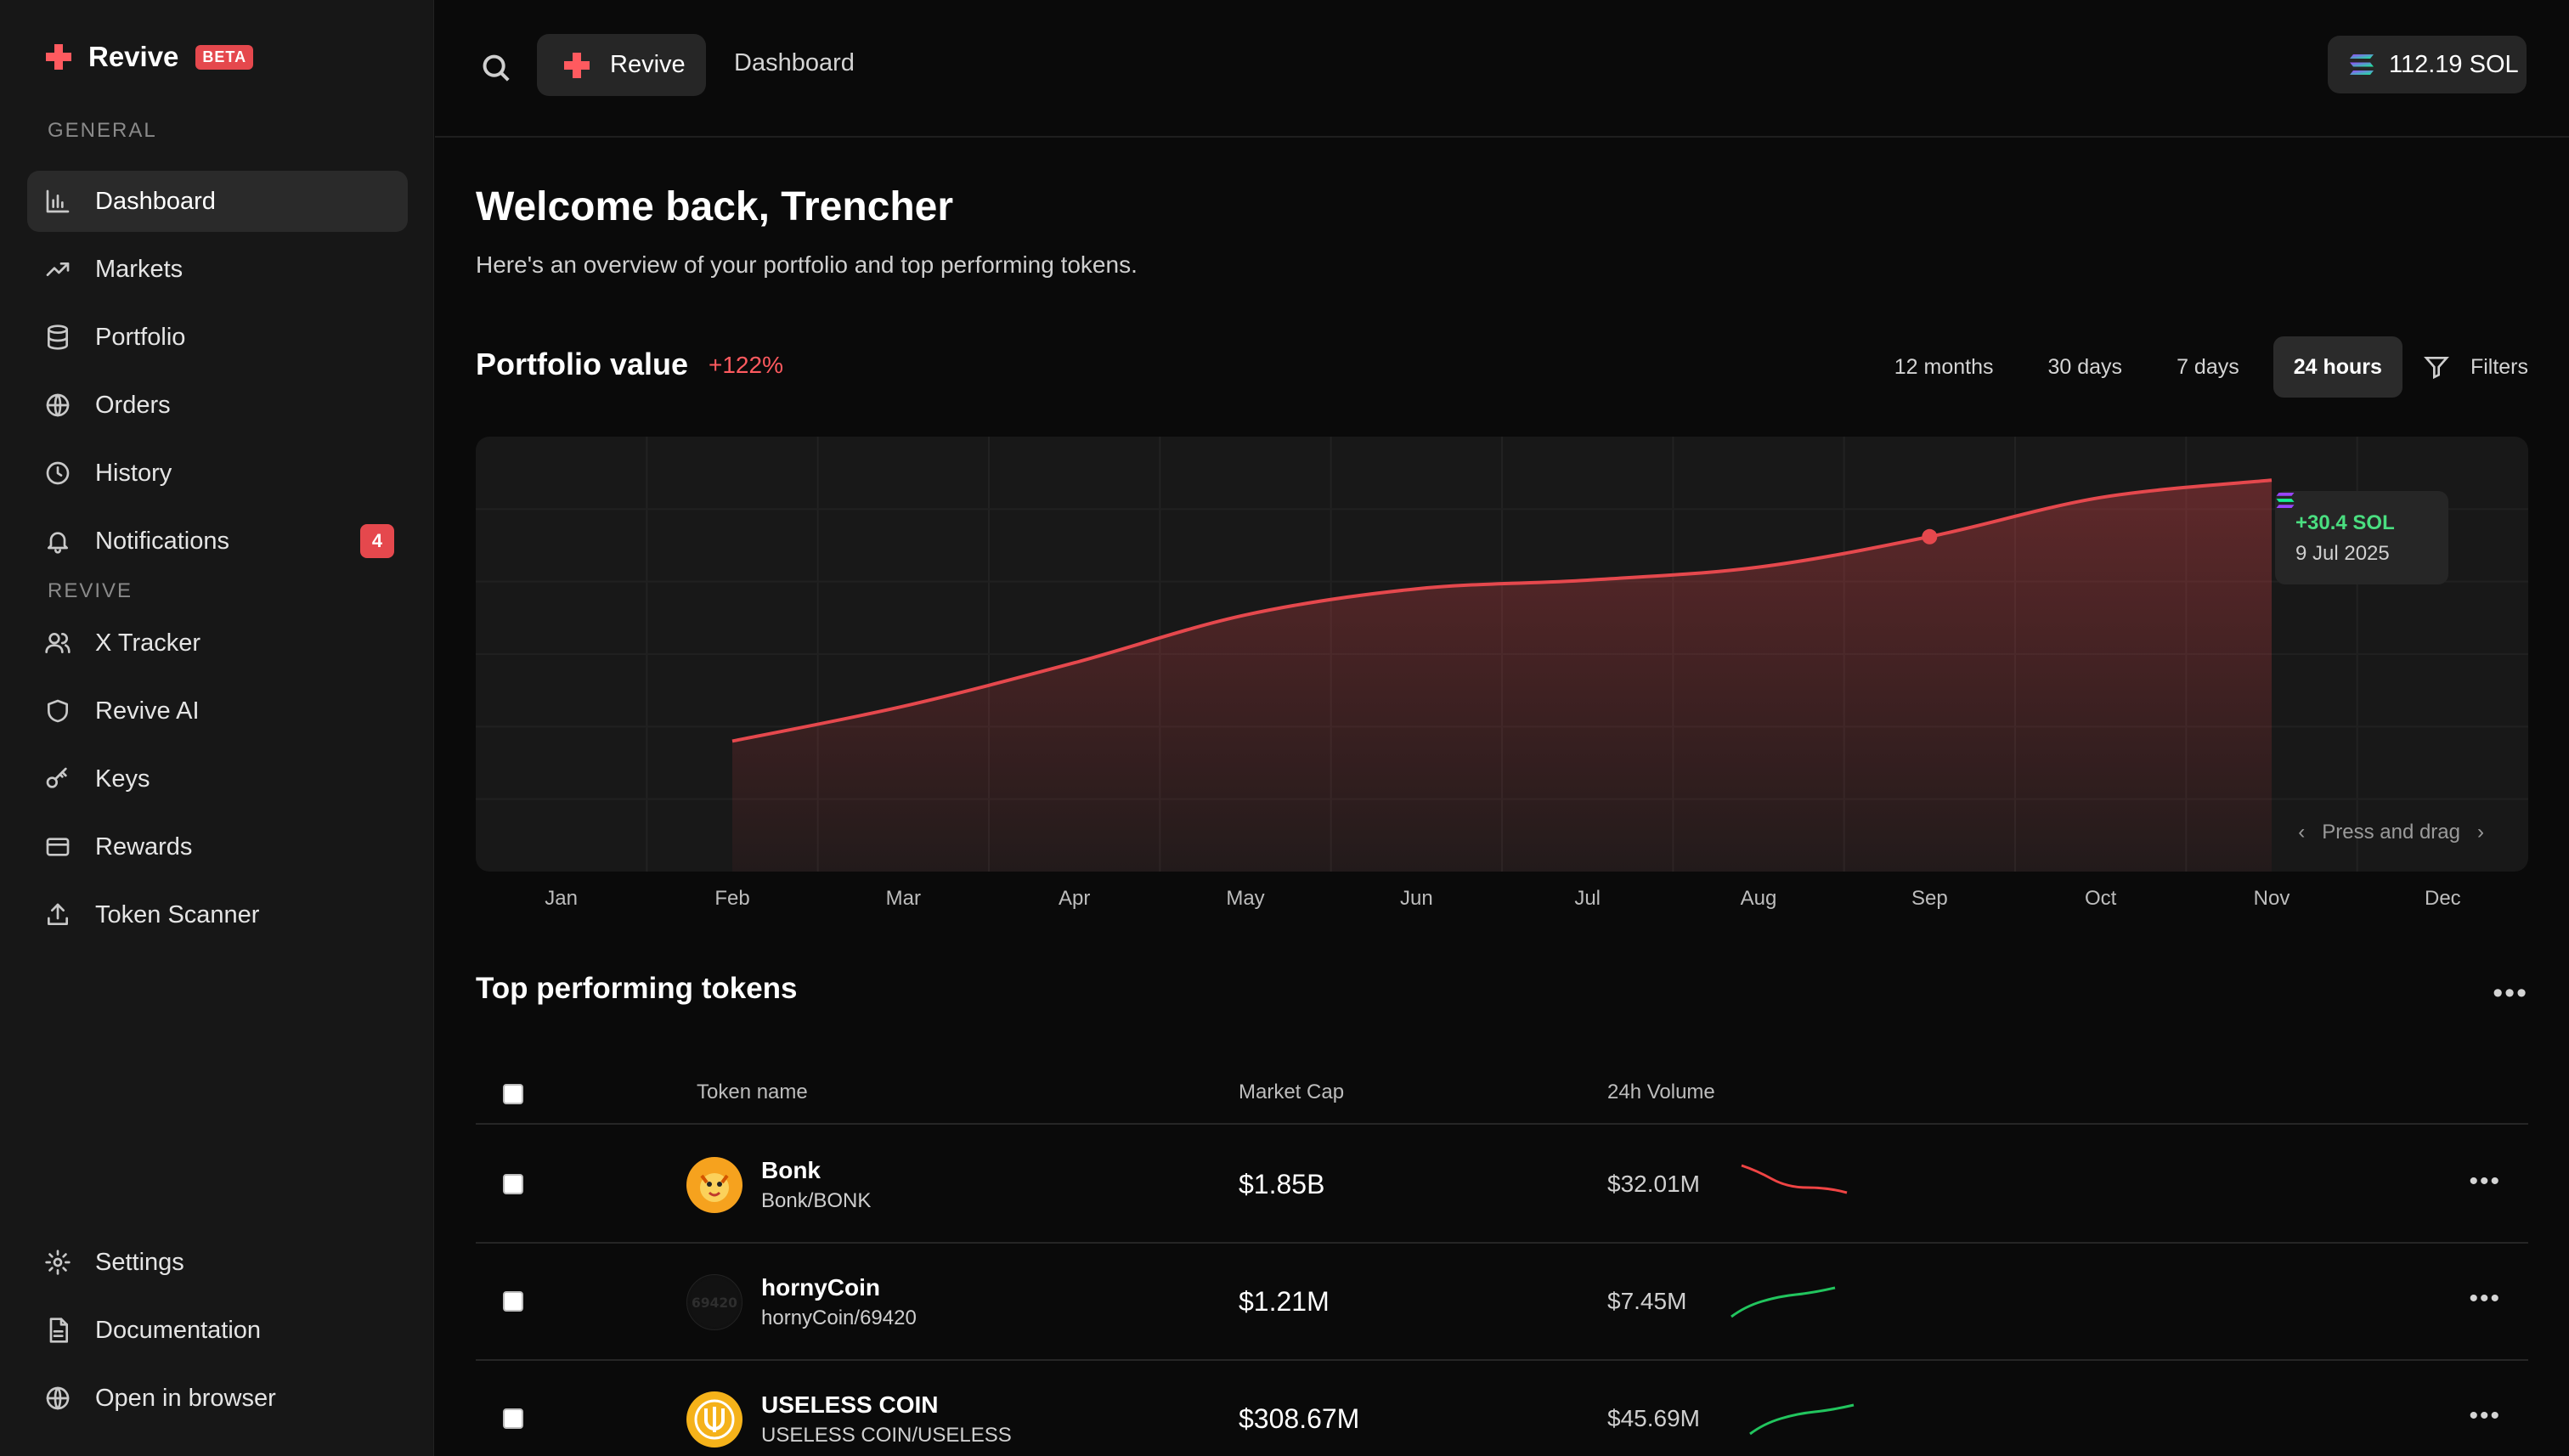 The height and width of the screenshot is (1456, 2569). I want to click on notification-count-badge: 4, so click(377, 541).